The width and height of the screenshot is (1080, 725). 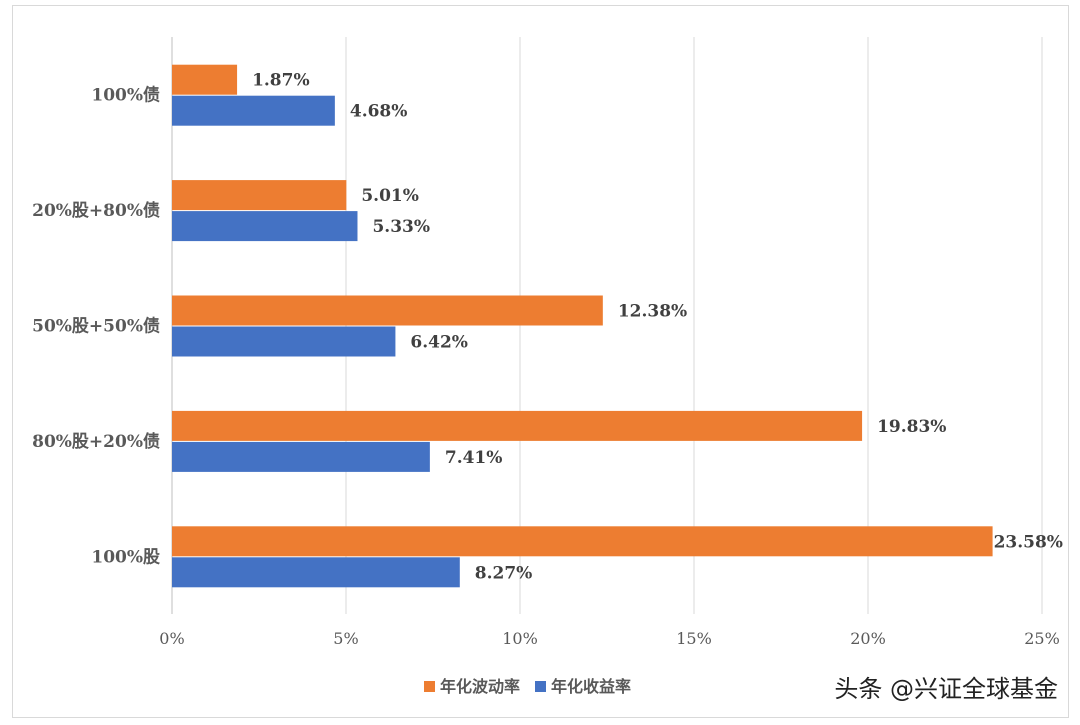 I want to click on data-label: 12.38%, so click(x=652, y=312).